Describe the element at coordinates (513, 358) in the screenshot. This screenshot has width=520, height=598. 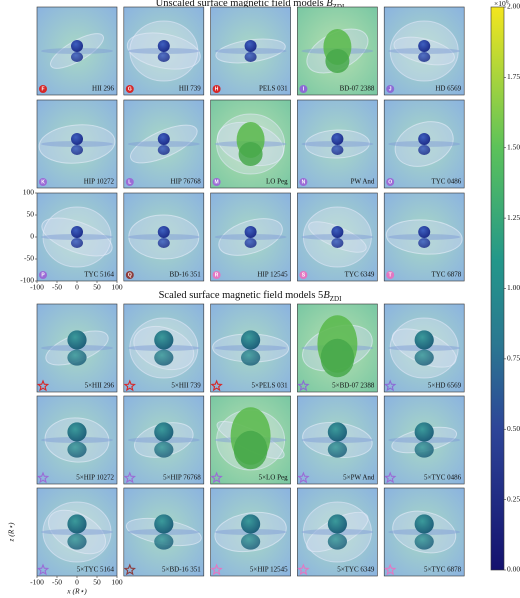
I see `colorbar-tick-label: 0.75` at that location.